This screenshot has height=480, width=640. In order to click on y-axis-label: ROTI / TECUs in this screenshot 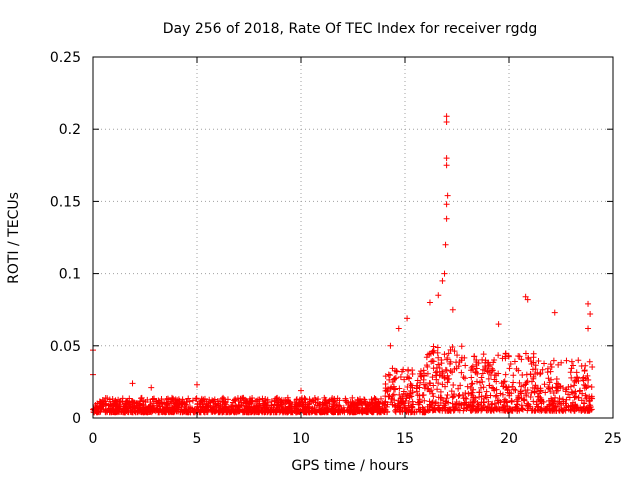, I will do `click(14, 238)`.